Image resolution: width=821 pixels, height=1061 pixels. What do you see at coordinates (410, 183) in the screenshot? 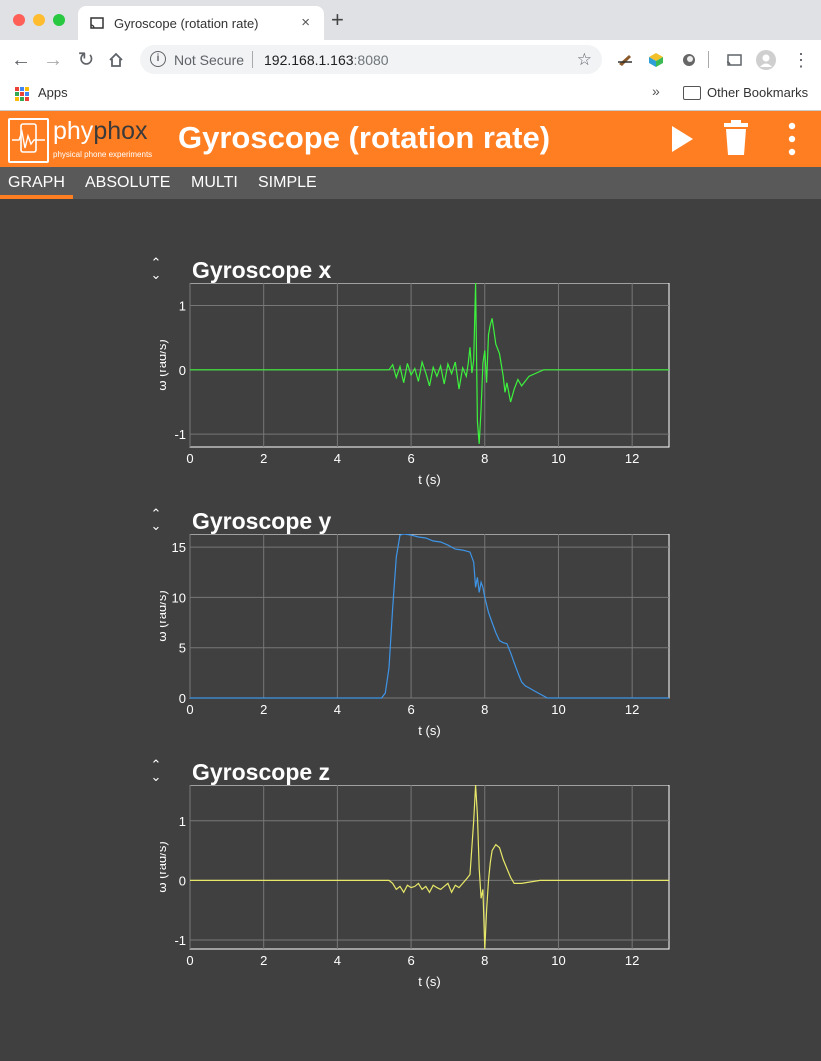
I see `view-tabs: GRAPH ABSOLUTE MULTI SIMPLE` at bounding box center [410, 183].